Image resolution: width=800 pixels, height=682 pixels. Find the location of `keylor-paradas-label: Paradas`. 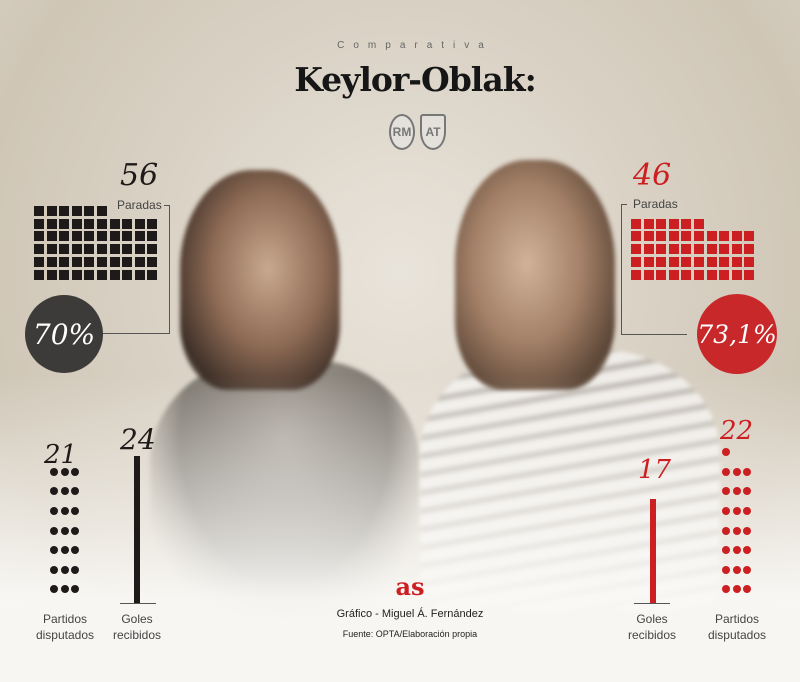

keylor-paradas-label: Paradas is located at coordinates (139, 205).